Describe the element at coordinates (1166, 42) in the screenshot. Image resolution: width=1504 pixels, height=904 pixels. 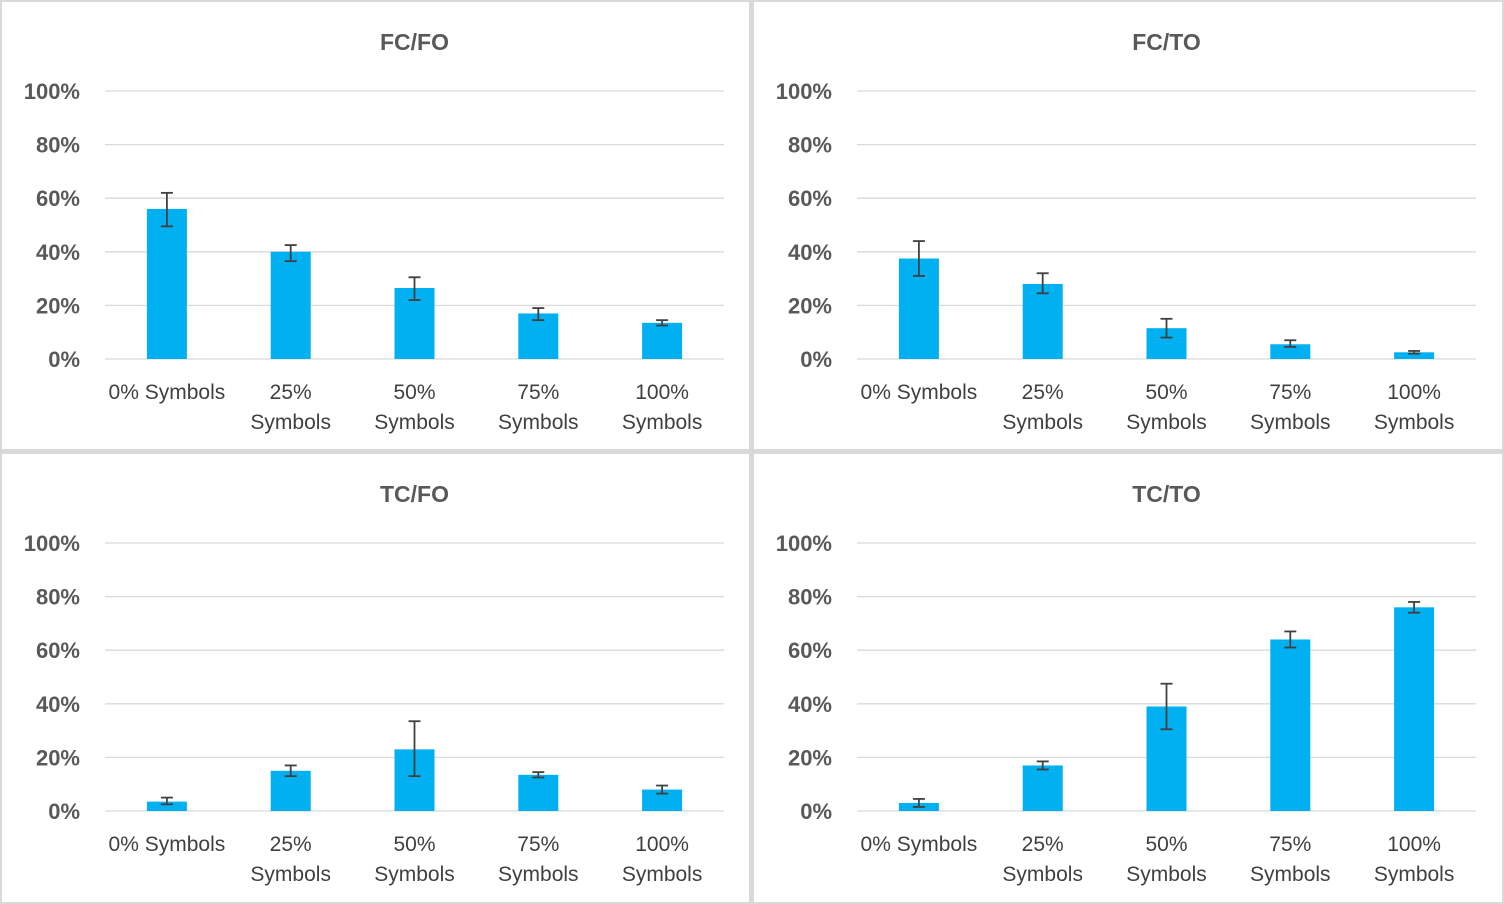
I see `chart-title: FC/TO` at that location.